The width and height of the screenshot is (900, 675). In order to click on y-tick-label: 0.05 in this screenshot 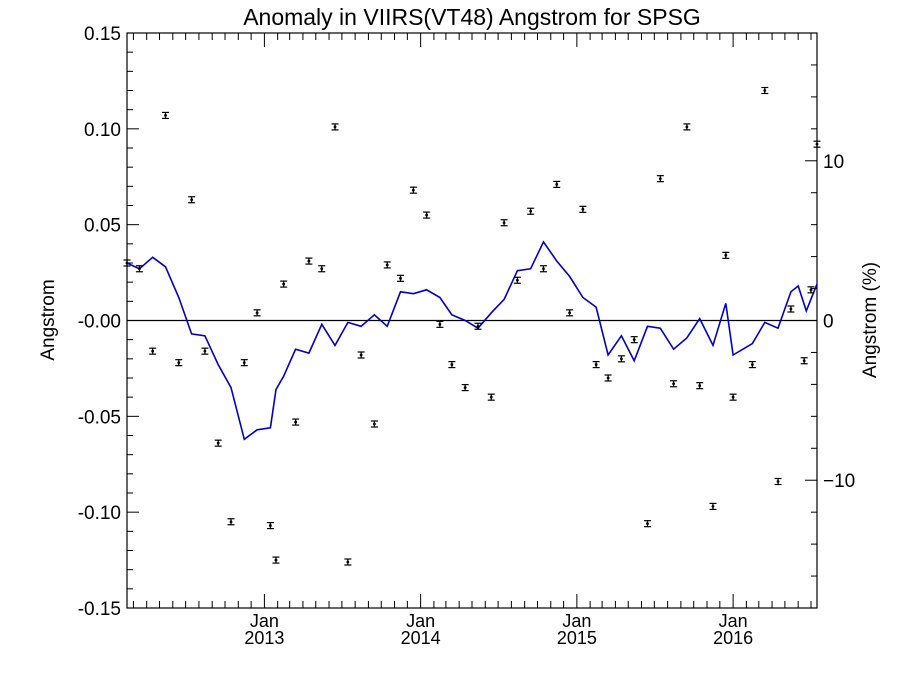, I will do `click(102, 226)`.